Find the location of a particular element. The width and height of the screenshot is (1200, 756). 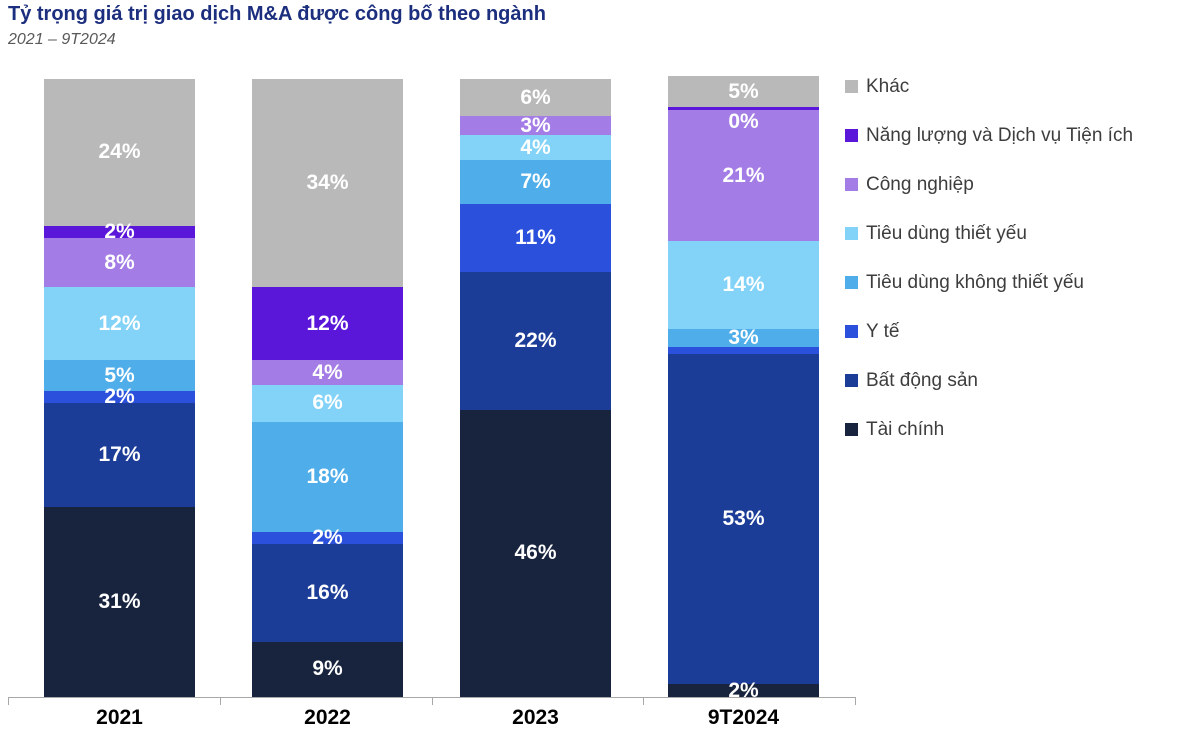

segment-bat-dong-san-2022 is located at coordinates (327, 592).